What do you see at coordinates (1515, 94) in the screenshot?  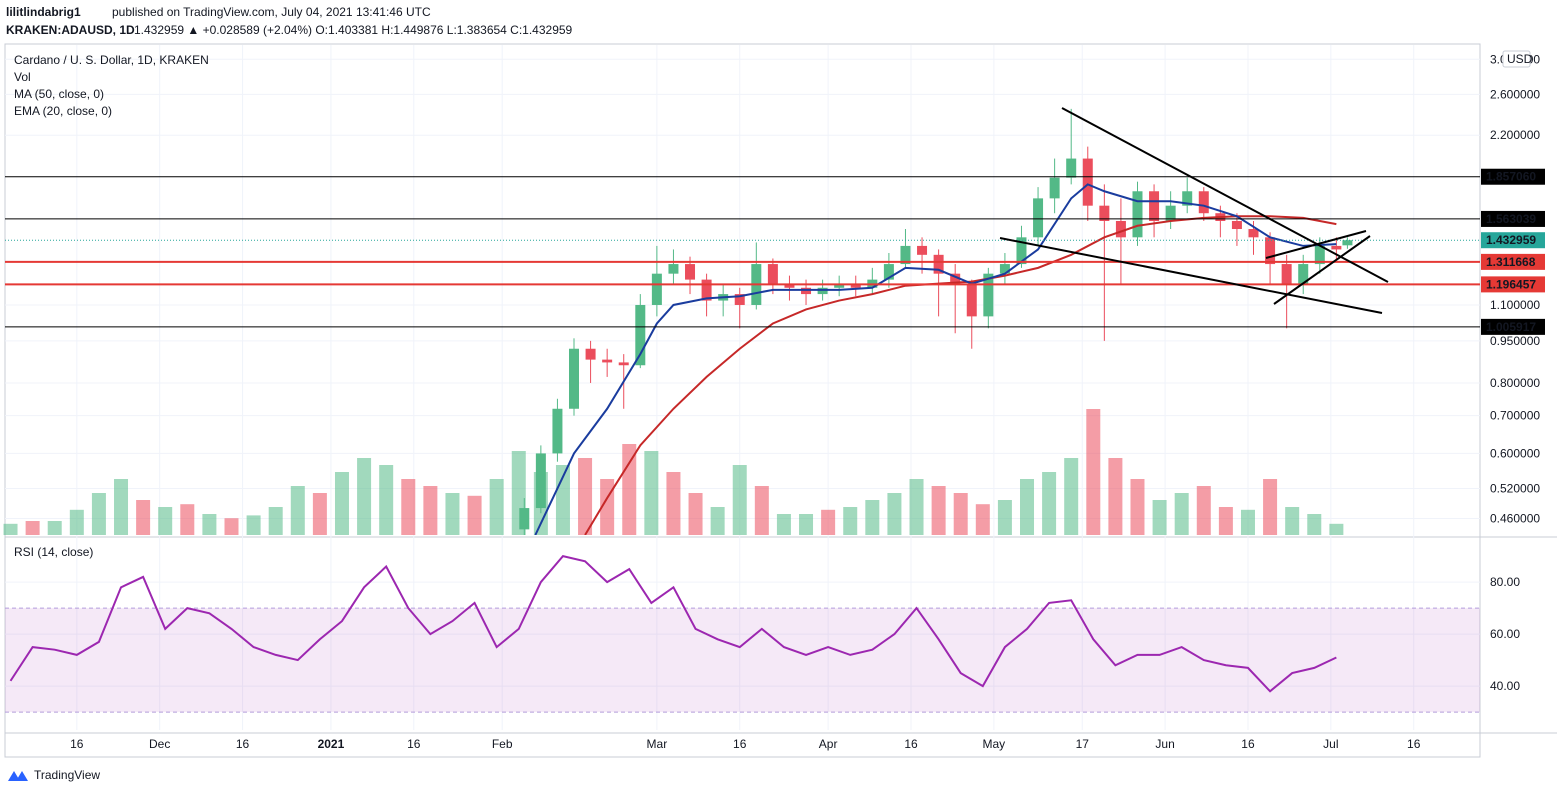 I see `y-tick-label: 2.600000` at bounding box center [1515, 94].